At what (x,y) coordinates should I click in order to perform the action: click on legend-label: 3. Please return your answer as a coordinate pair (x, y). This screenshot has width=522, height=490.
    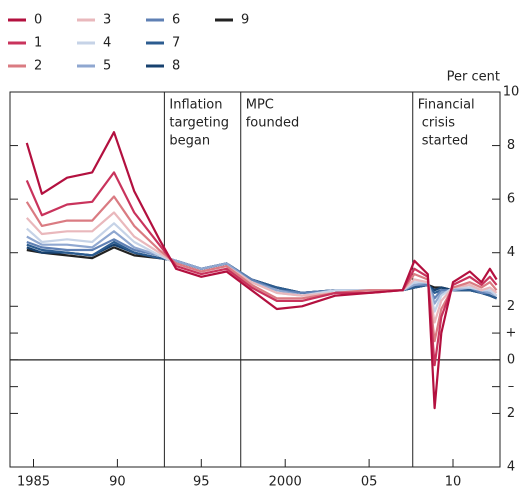
    Looking at the image, I should click on (107, 20).